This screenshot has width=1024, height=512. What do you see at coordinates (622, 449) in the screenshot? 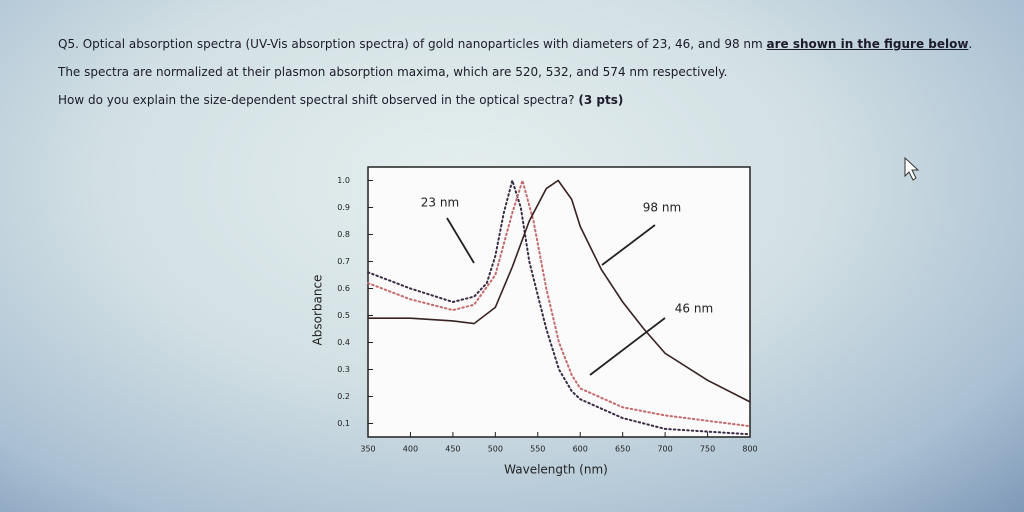
I see `x-tick-label: 650` at bounding box center [622, 449].